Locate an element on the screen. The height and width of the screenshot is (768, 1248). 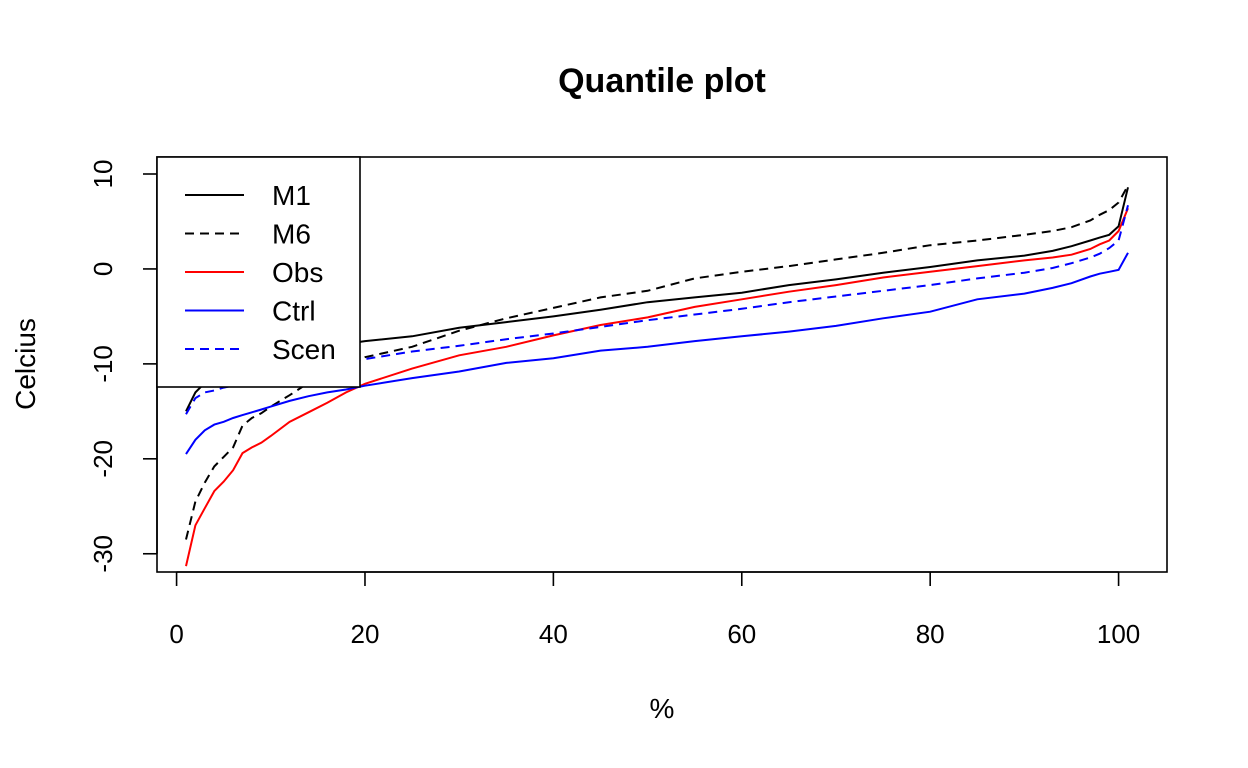
chart-title: Quantile plot is located at coordinates (662, 81).